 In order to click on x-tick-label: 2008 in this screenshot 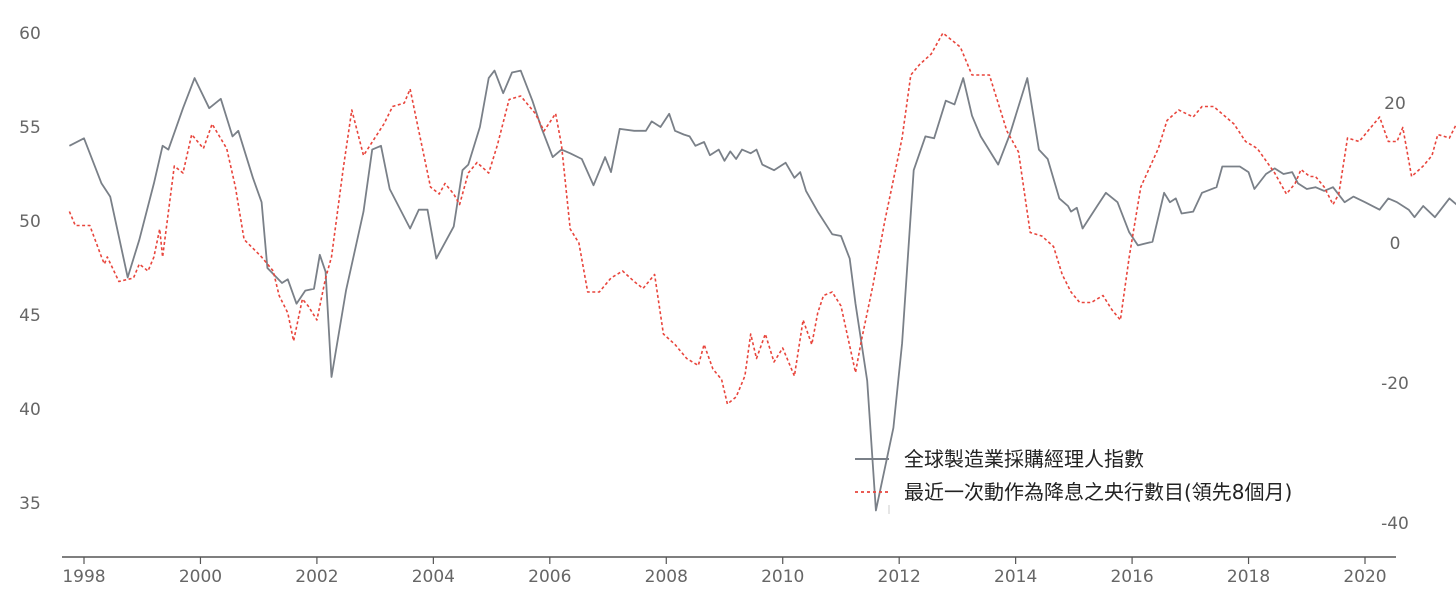, I will do `click(666, 577)`.